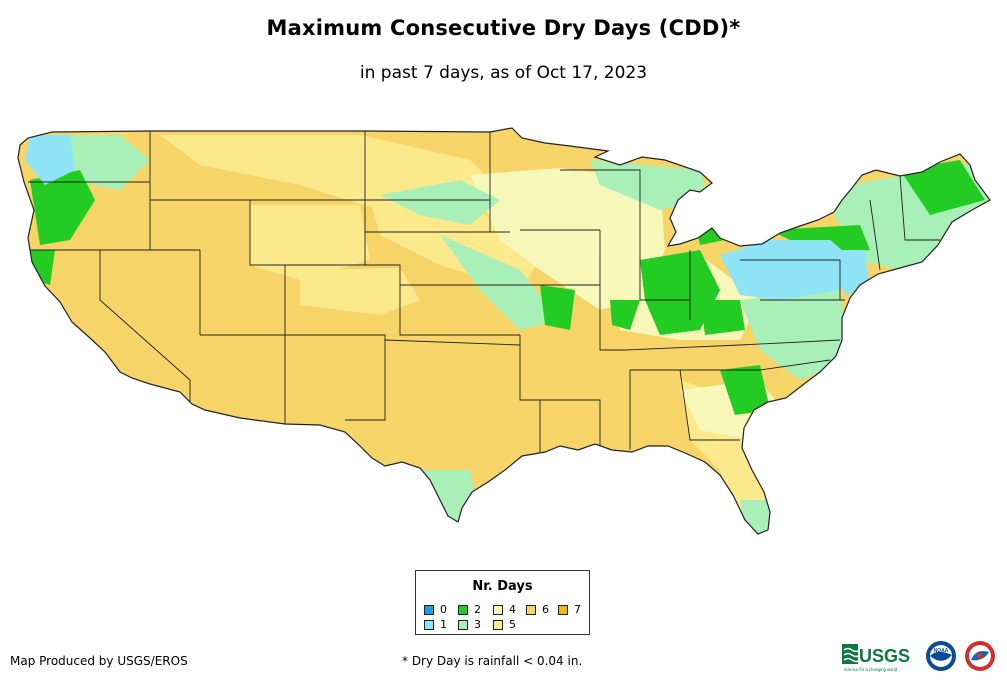 The height and width of the screenshot is (691, 1007). What do you see at coordinates (545, 609) in the screenshot?
I see `legend-label: 6` at bounding box center [545, 609].